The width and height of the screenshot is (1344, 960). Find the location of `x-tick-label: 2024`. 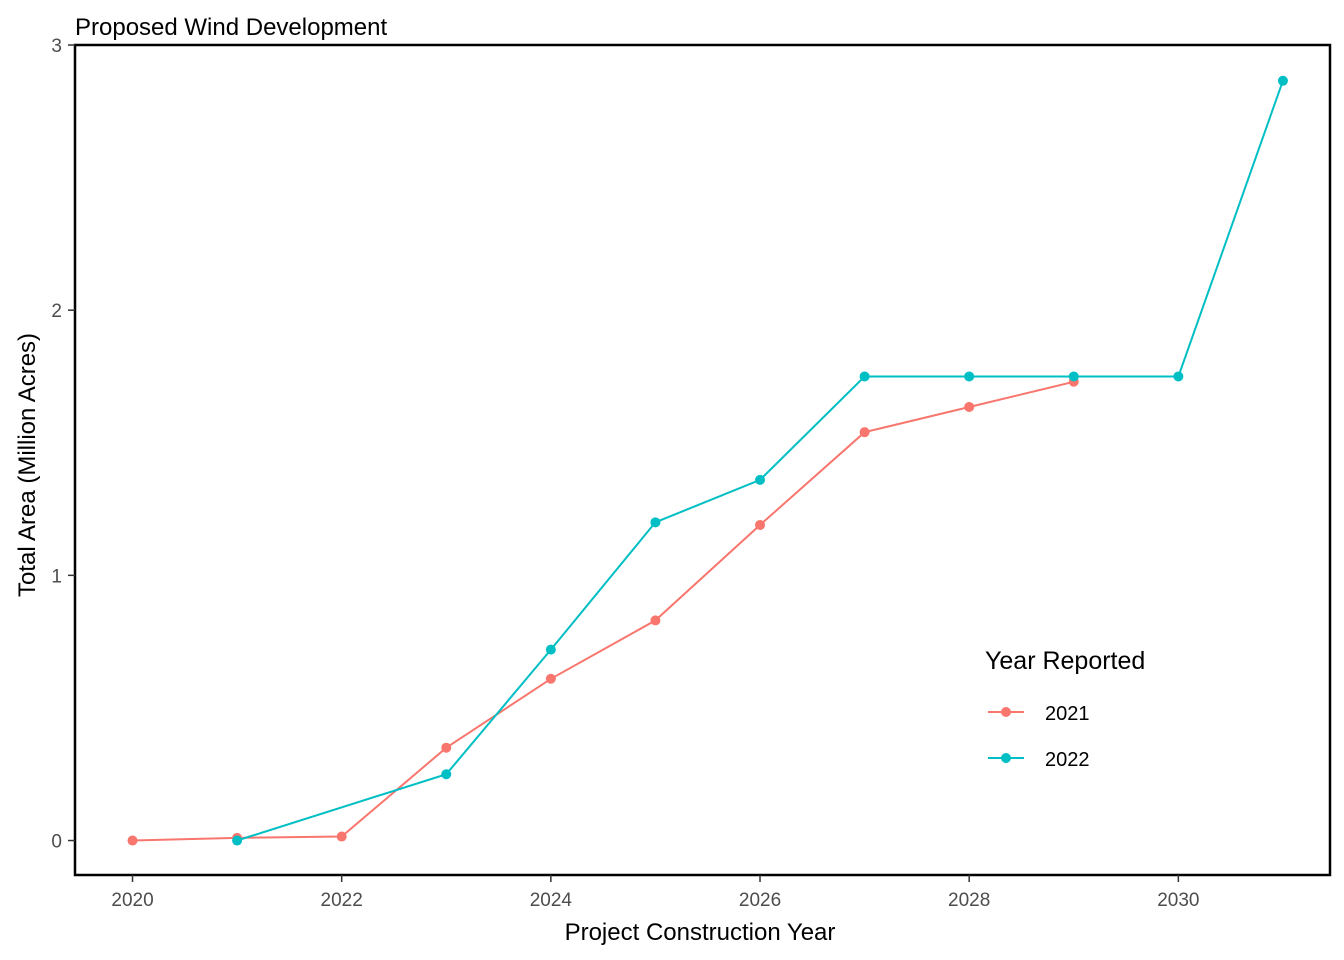

x-tick-label: 2024 is located at coordinates (551, 900).